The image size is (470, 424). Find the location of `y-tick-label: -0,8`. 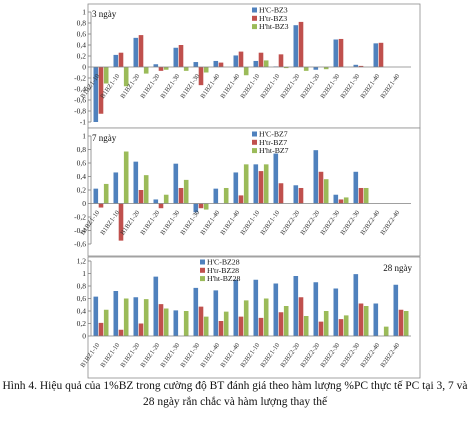

y-tick-label: -0,8 is located at coordinates (80, 111).